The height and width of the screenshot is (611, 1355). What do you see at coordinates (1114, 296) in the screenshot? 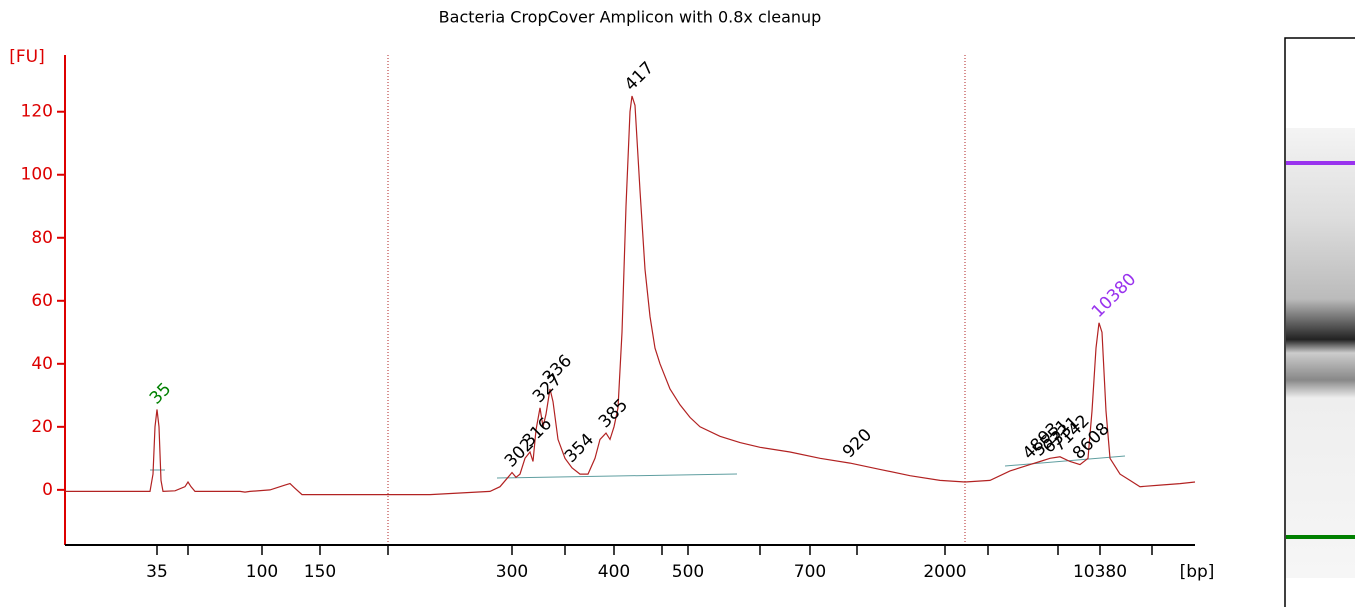
I see `peak-label: 10380` at bounding box center [1114, 296].